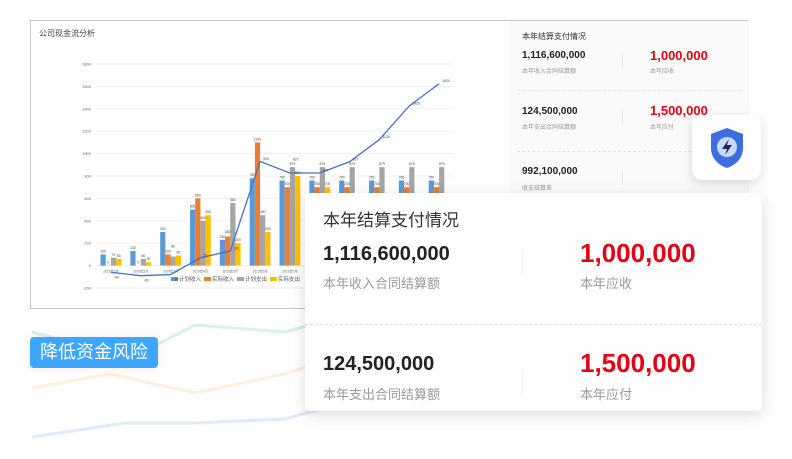 This screenshot has width=792, height=459. Describe the element at coordinates (200, 271) in the screenshot. I see `x-tick-label: 2019年4月` at that location.